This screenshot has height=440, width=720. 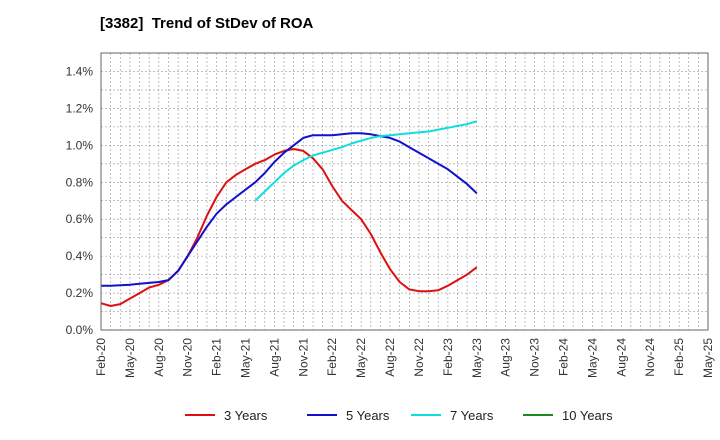 What do you see at coordinates (80, 293) in the screenshot?
I see `y-tick-label: 0.2%` at bounding box center [80, 293].